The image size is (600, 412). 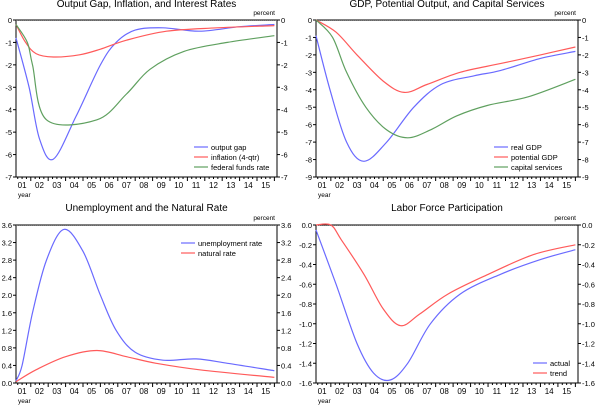 I want to click on series-line-output-gap, so click(x=145, y=92).